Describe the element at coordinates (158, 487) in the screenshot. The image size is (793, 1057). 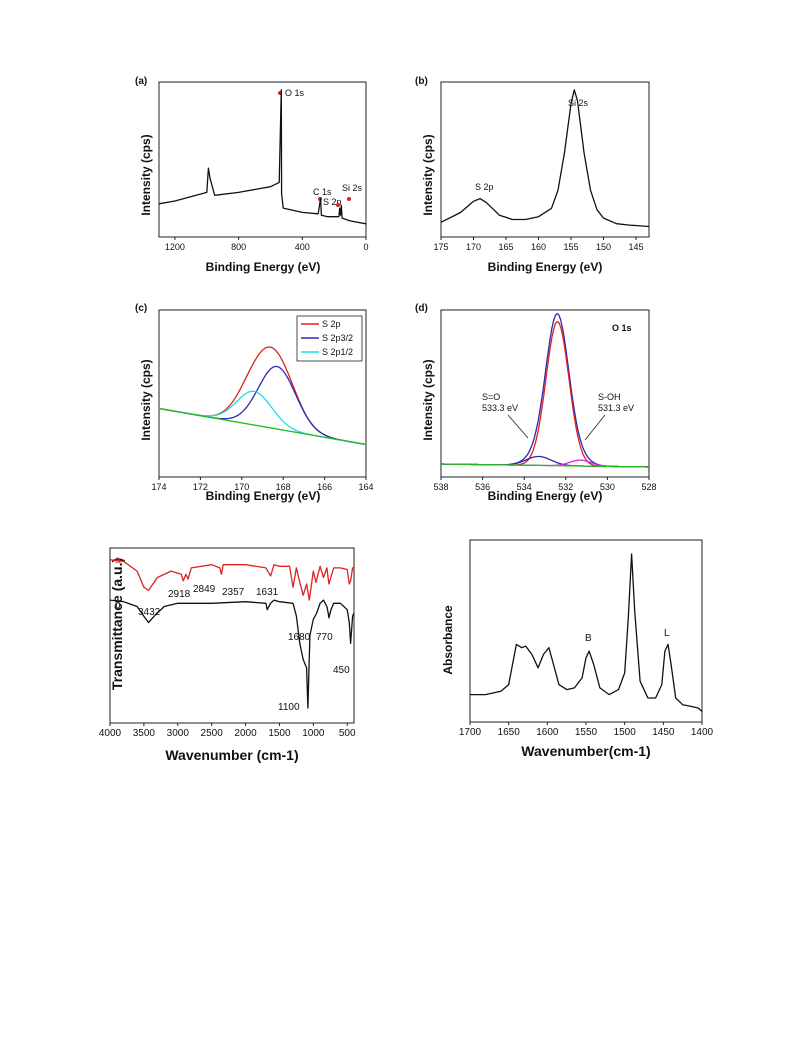
I see `x-tick-label-c: 174` at that location.